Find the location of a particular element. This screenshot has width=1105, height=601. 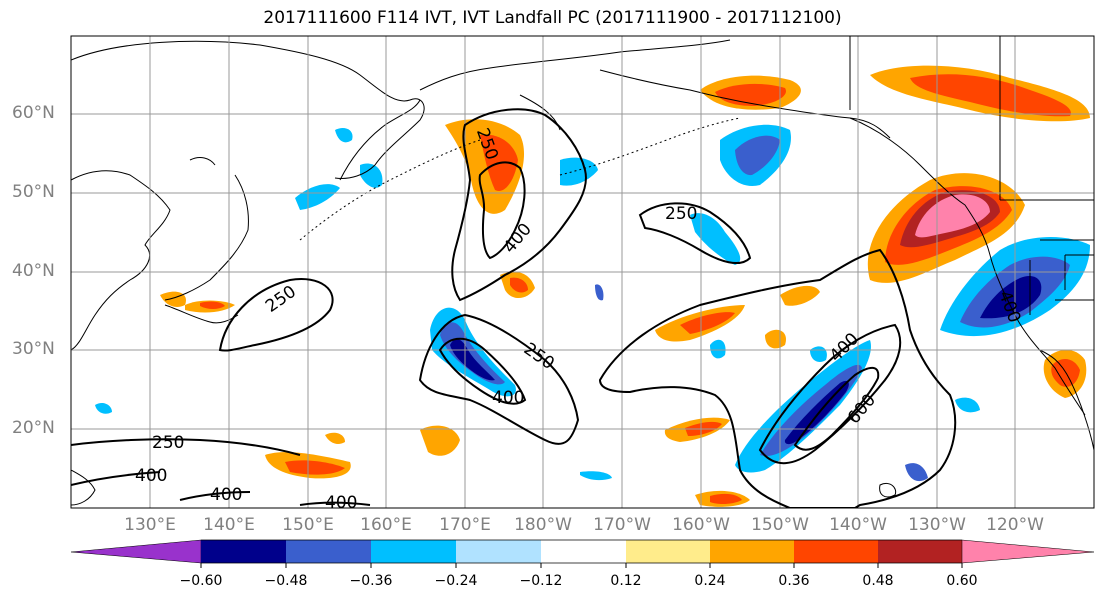

contour-250-central is located at coordinates (695, 233).